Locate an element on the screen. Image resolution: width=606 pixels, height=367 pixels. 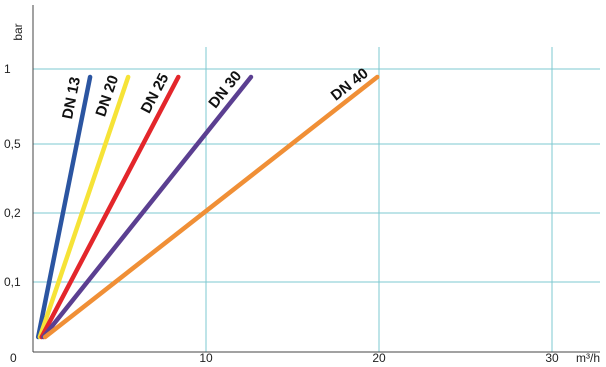
x-tick-label-2: 20 is located at coordinates (379, 358).